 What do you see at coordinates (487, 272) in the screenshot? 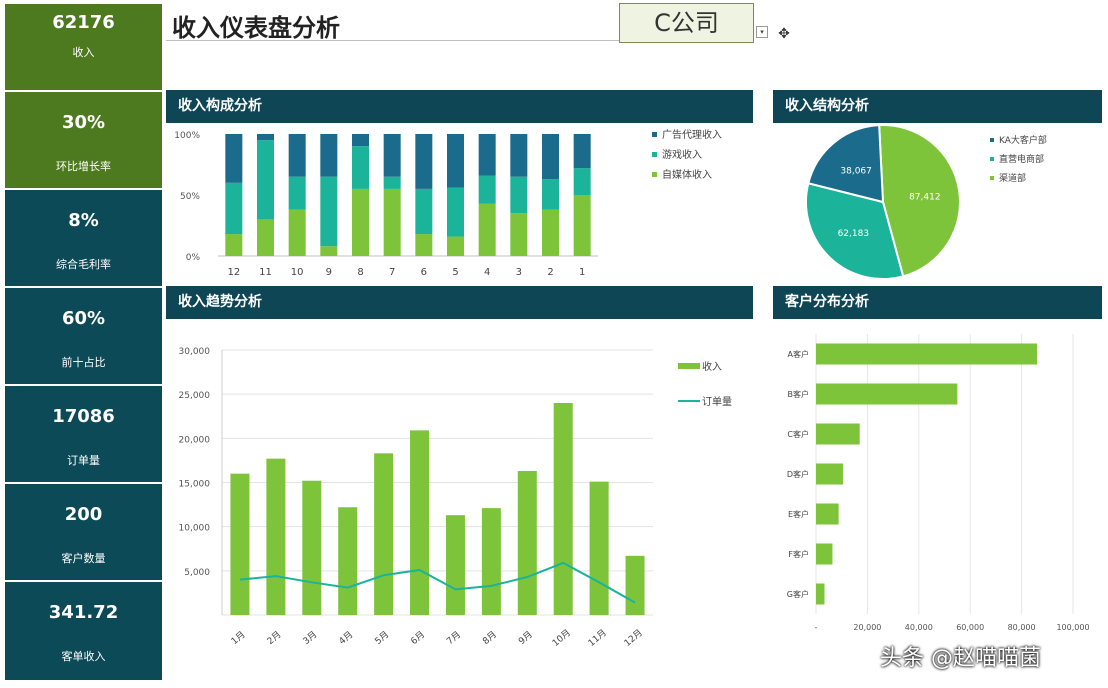
I see `x-tick-label: 4` at bounding box center [487, 272].